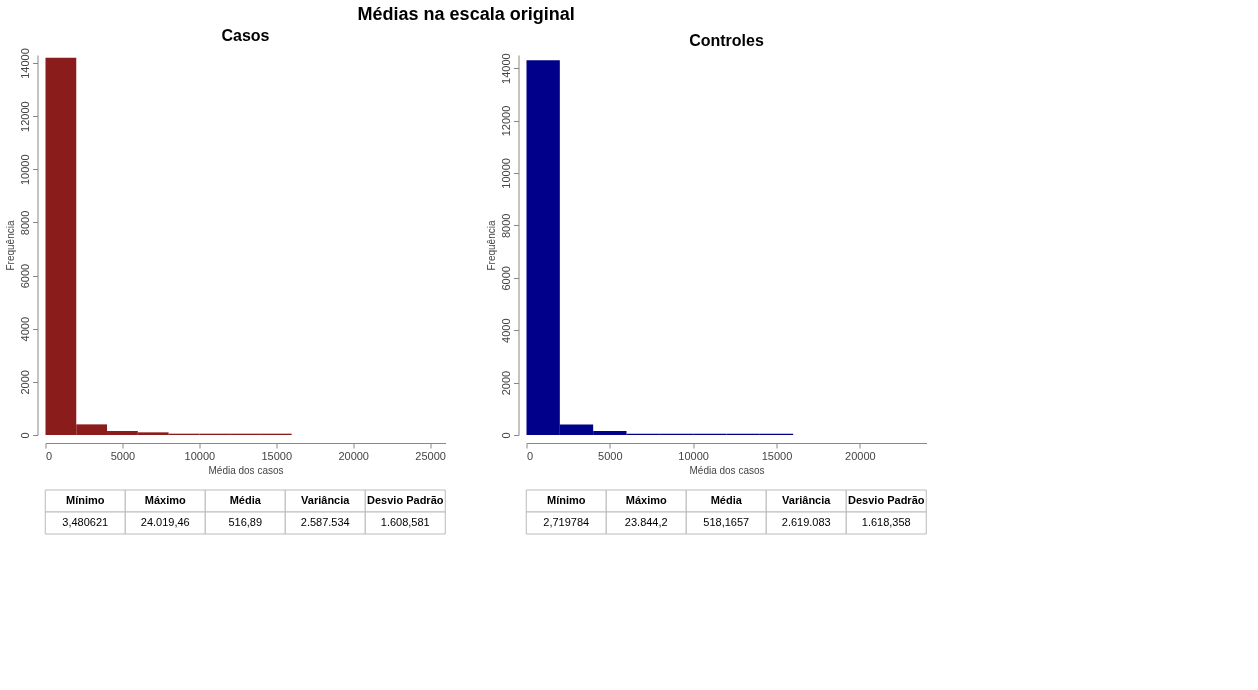 The width and height of the screenshot is (1258, 690). I want to click on text: 1.608,581, so click(405, 522).